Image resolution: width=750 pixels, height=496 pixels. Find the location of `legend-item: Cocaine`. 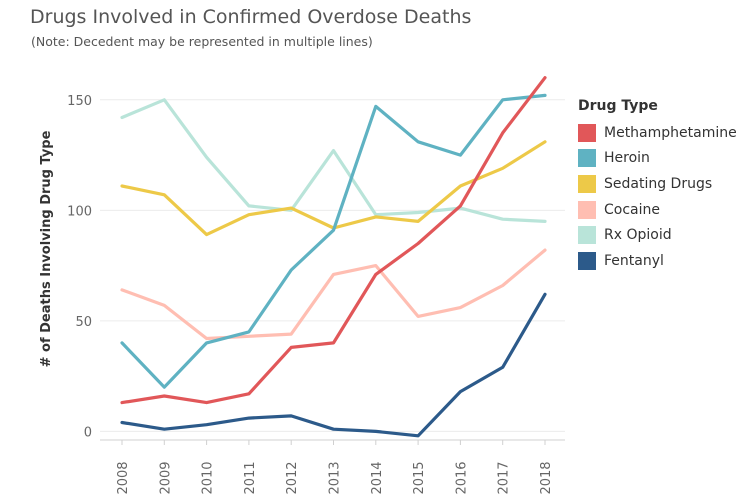

legend-item: Cocaine is located at coordinates (657, 210).